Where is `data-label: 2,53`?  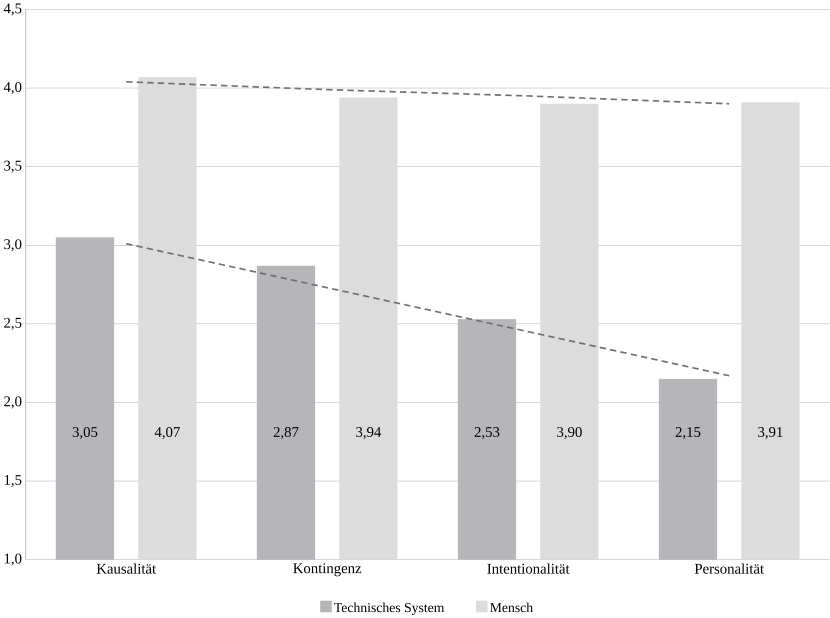 data-label: 2,53 is located at coordinates (487, 433).